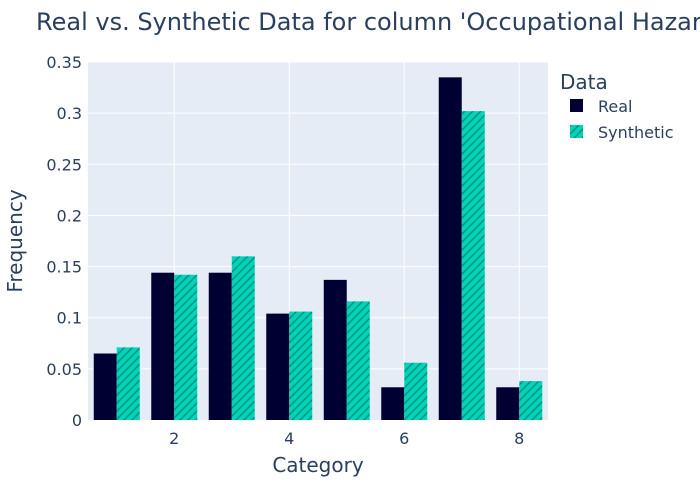 The height and width of the screenshot is (500, 700). What do you see at coordinates (404, 438) in the screenshot?
I see `x-tick-label: 6` at bounding box center [404, 438].